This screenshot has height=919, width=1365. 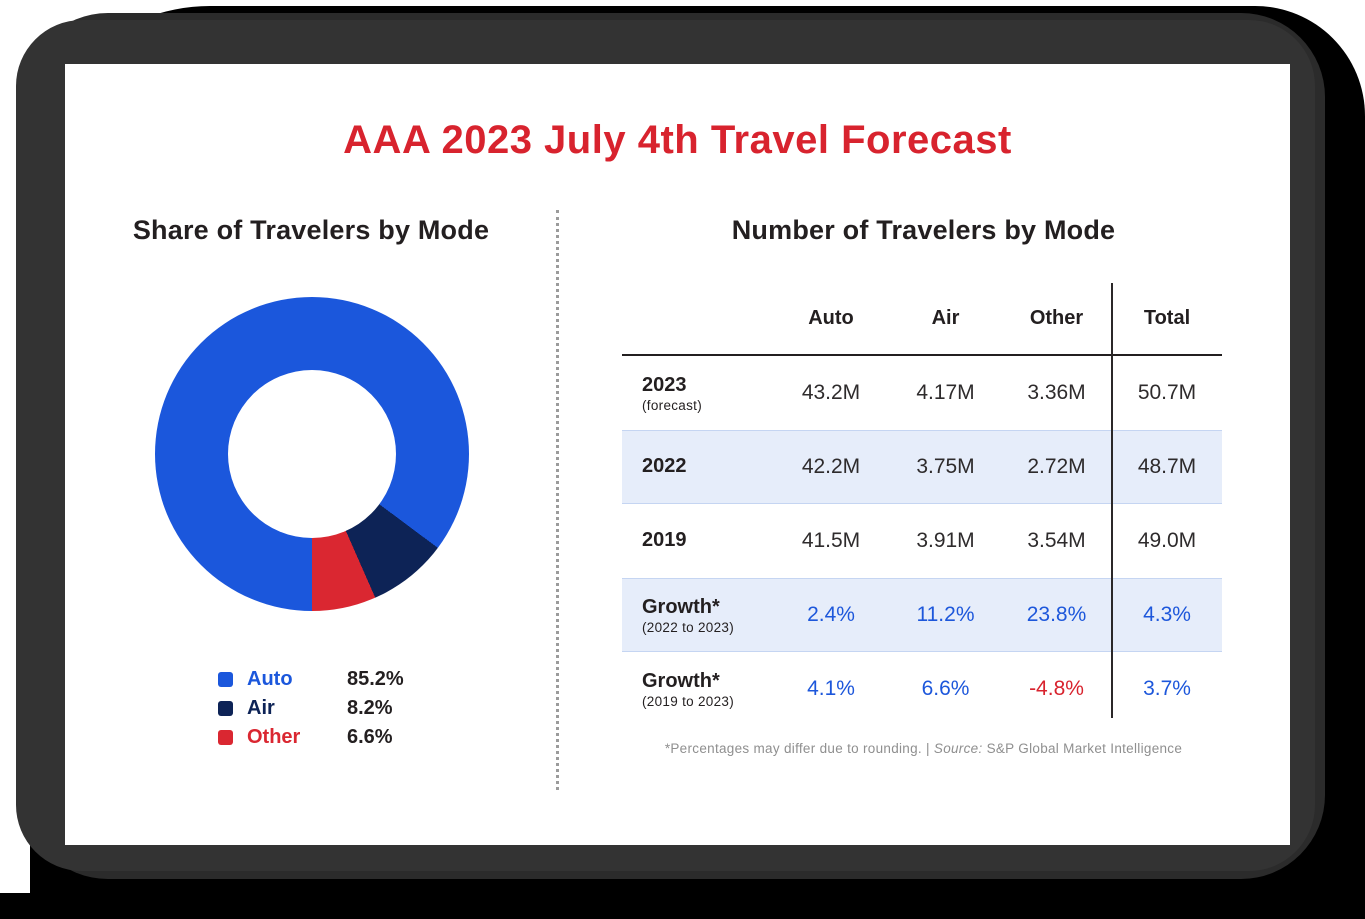 What do you see at coordinates (1167, 466) in the screenshot?
I see `cell-2022-total: 48.7M` at bounding box center [1167, 466].